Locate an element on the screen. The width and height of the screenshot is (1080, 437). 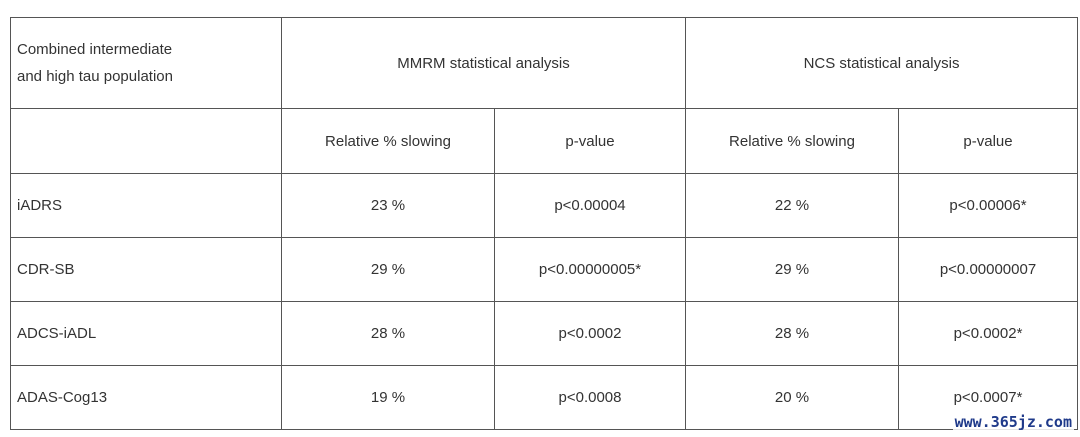
subheader-mmrm-pvalue: p-value is located at coordinates (590, 141).